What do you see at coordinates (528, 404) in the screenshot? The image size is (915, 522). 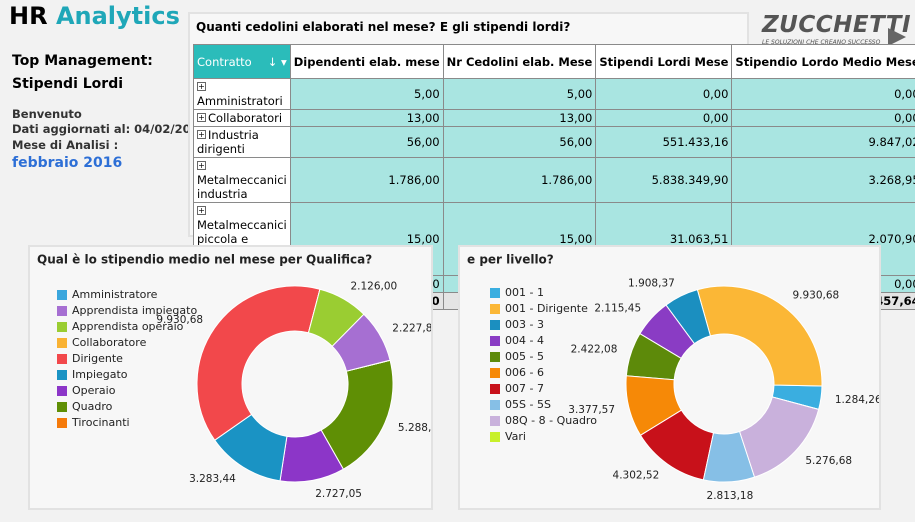 I see `legend-label: 05S - 5S` at bounding box center [528, 404].